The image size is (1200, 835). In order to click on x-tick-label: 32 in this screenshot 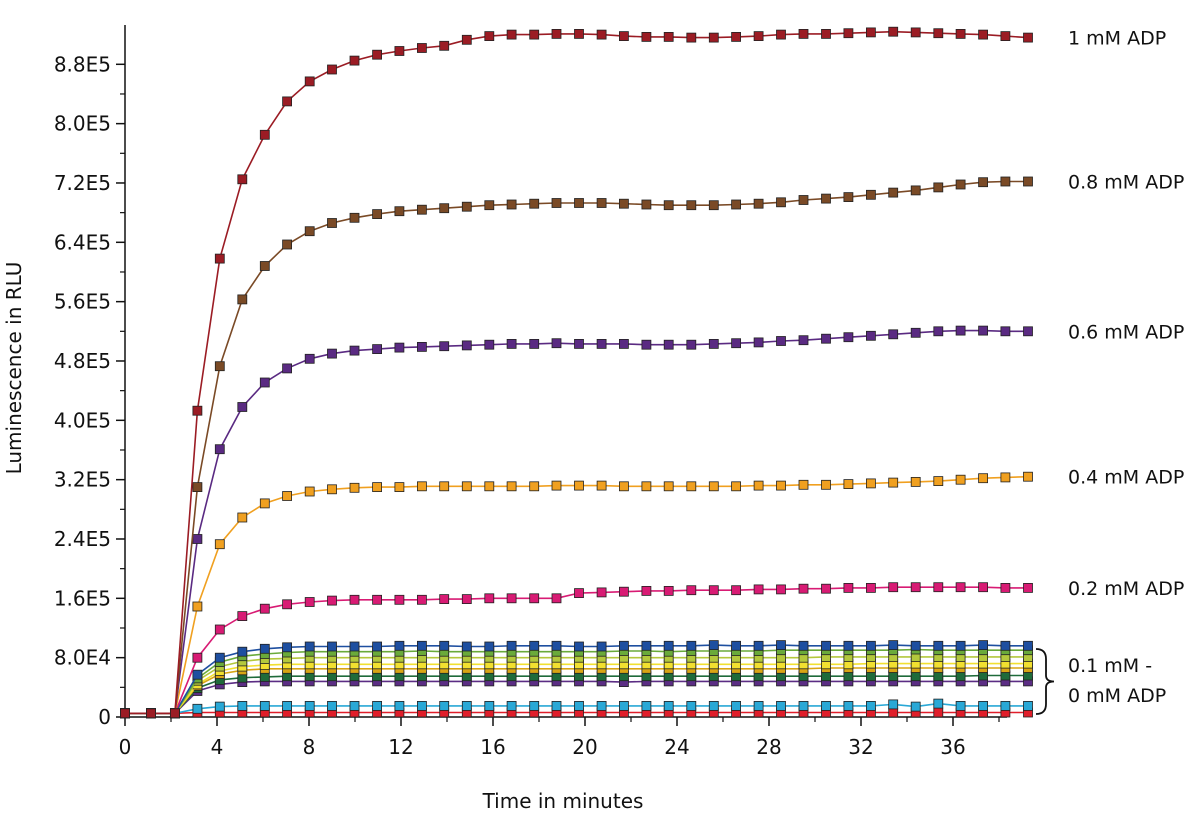, I will do `click(860, 747)`.